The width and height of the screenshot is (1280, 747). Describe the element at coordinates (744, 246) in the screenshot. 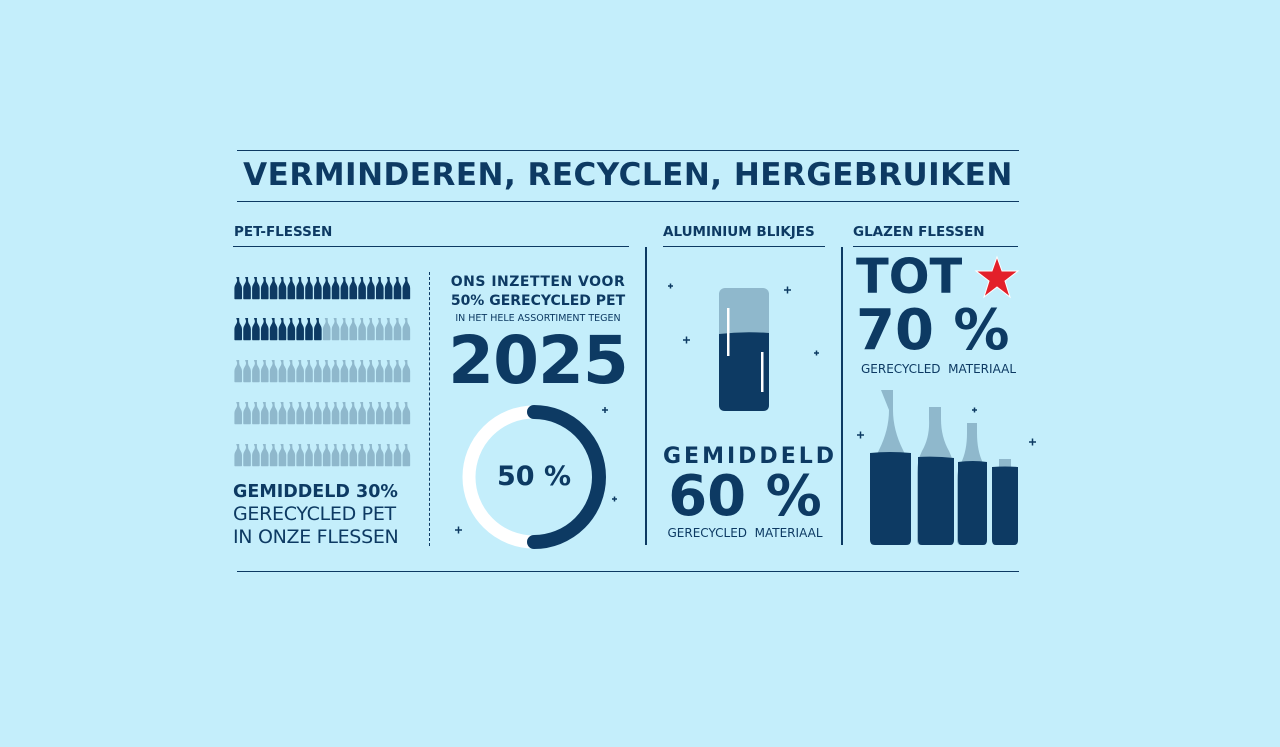

I see `aluminium-heading-rule` at that location.